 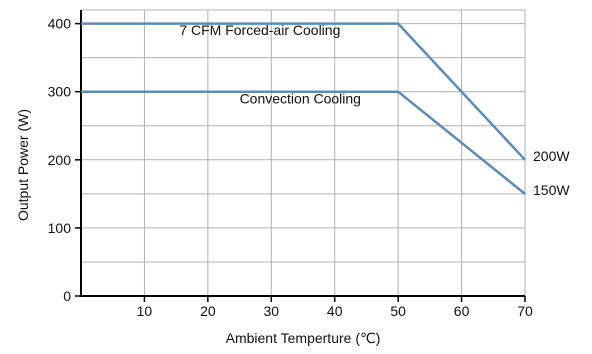 What do you see at coordinates (271, 311) in the screenshot?
I see `x-tick-label: 30` at bounding box center [271, 311].